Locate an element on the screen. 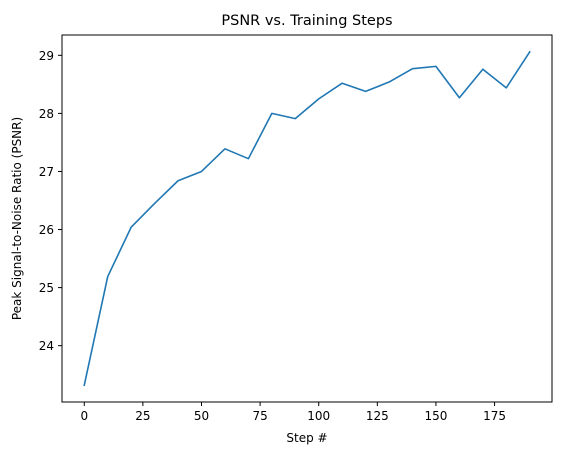  y-tick-label: 28 is located at coordinates (46, 114).